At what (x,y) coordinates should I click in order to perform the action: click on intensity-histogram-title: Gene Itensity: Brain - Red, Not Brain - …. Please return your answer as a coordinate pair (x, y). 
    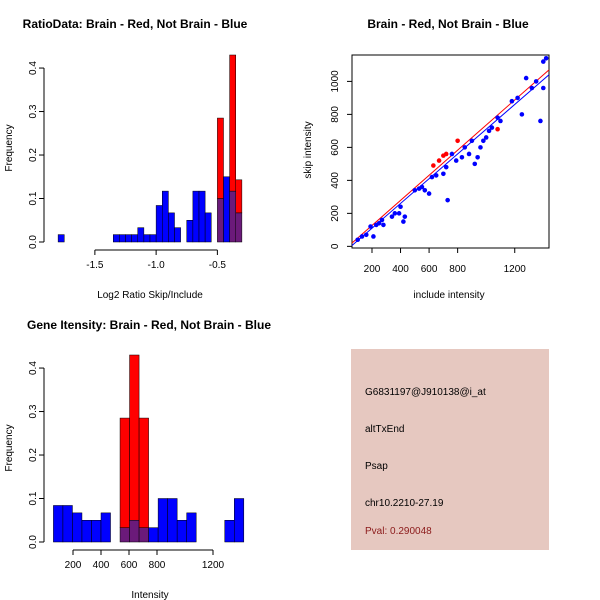
    Looking at the image, I should click on (149, 325).